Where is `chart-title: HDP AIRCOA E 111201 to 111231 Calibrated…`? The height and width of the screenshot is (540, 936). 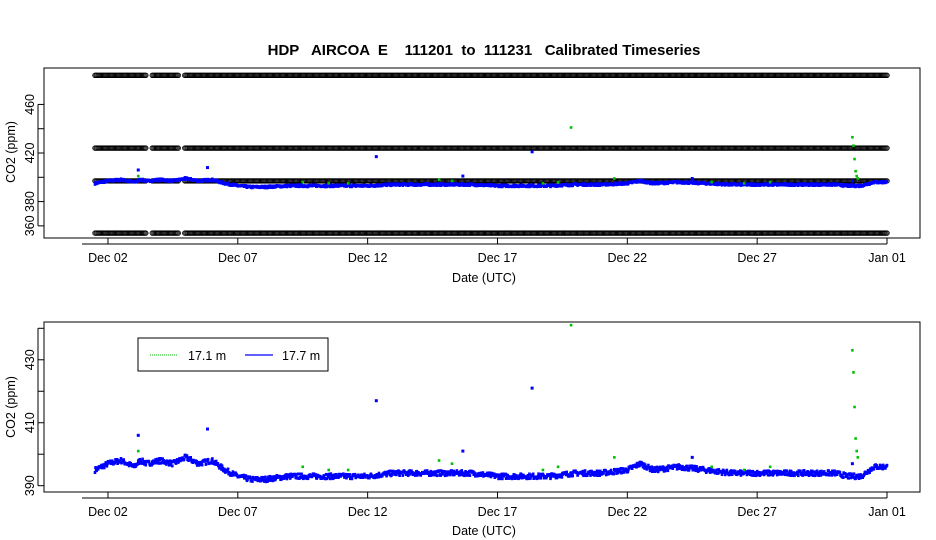
chart-title: HDP AIRCOA E 111201 to 111231 Calibrated… is located at coordinates (484, 50).